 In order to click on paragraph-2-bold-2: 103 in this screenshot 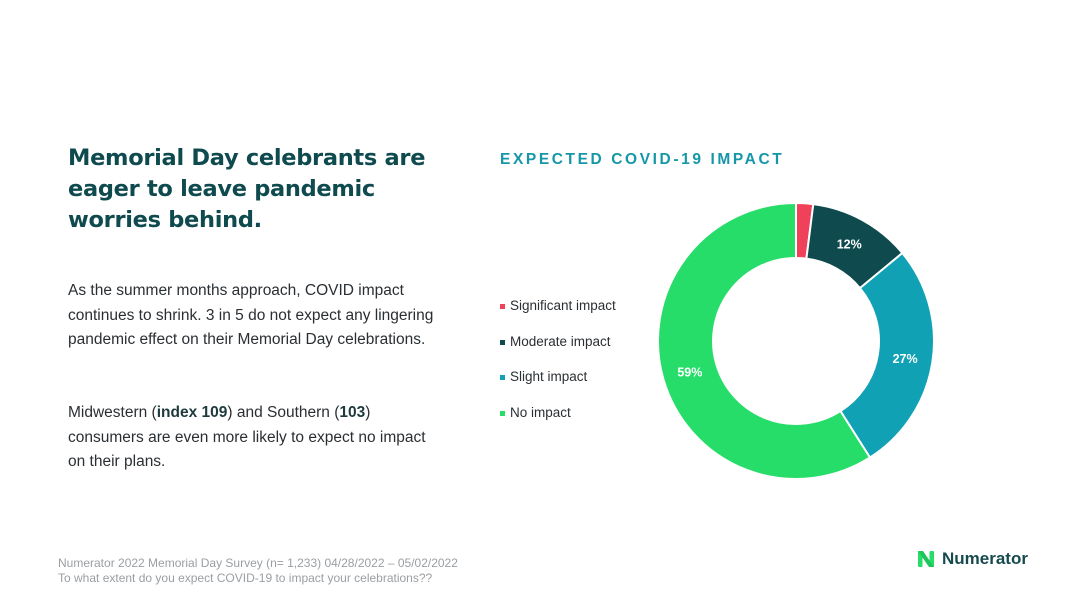, I will do `click(352, 412)`.